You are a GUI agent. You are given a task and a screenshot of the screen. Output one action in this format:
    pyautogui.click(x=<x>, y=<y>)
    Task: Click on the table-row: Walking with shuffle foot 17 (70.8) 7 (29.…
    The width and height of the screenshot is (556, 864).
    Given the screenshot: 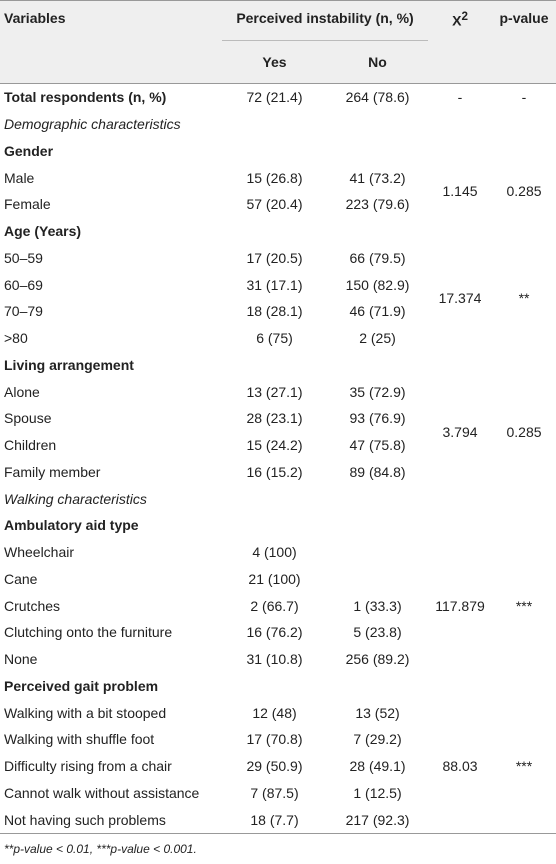 What is the action you would take?
    pyautogui.click(x=278, y=739)
    